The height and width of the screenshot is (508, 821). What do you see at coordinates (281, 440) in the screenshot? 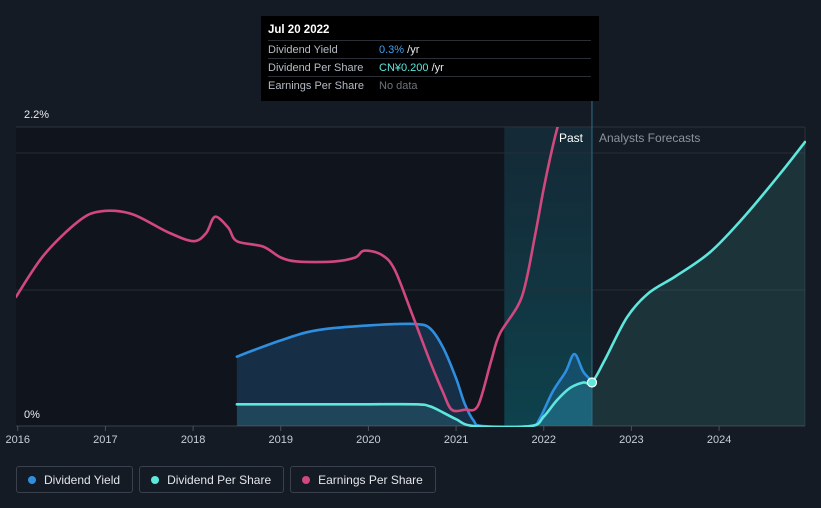
I see `x-tick-label: 2019` at bounding box center [281, 440].